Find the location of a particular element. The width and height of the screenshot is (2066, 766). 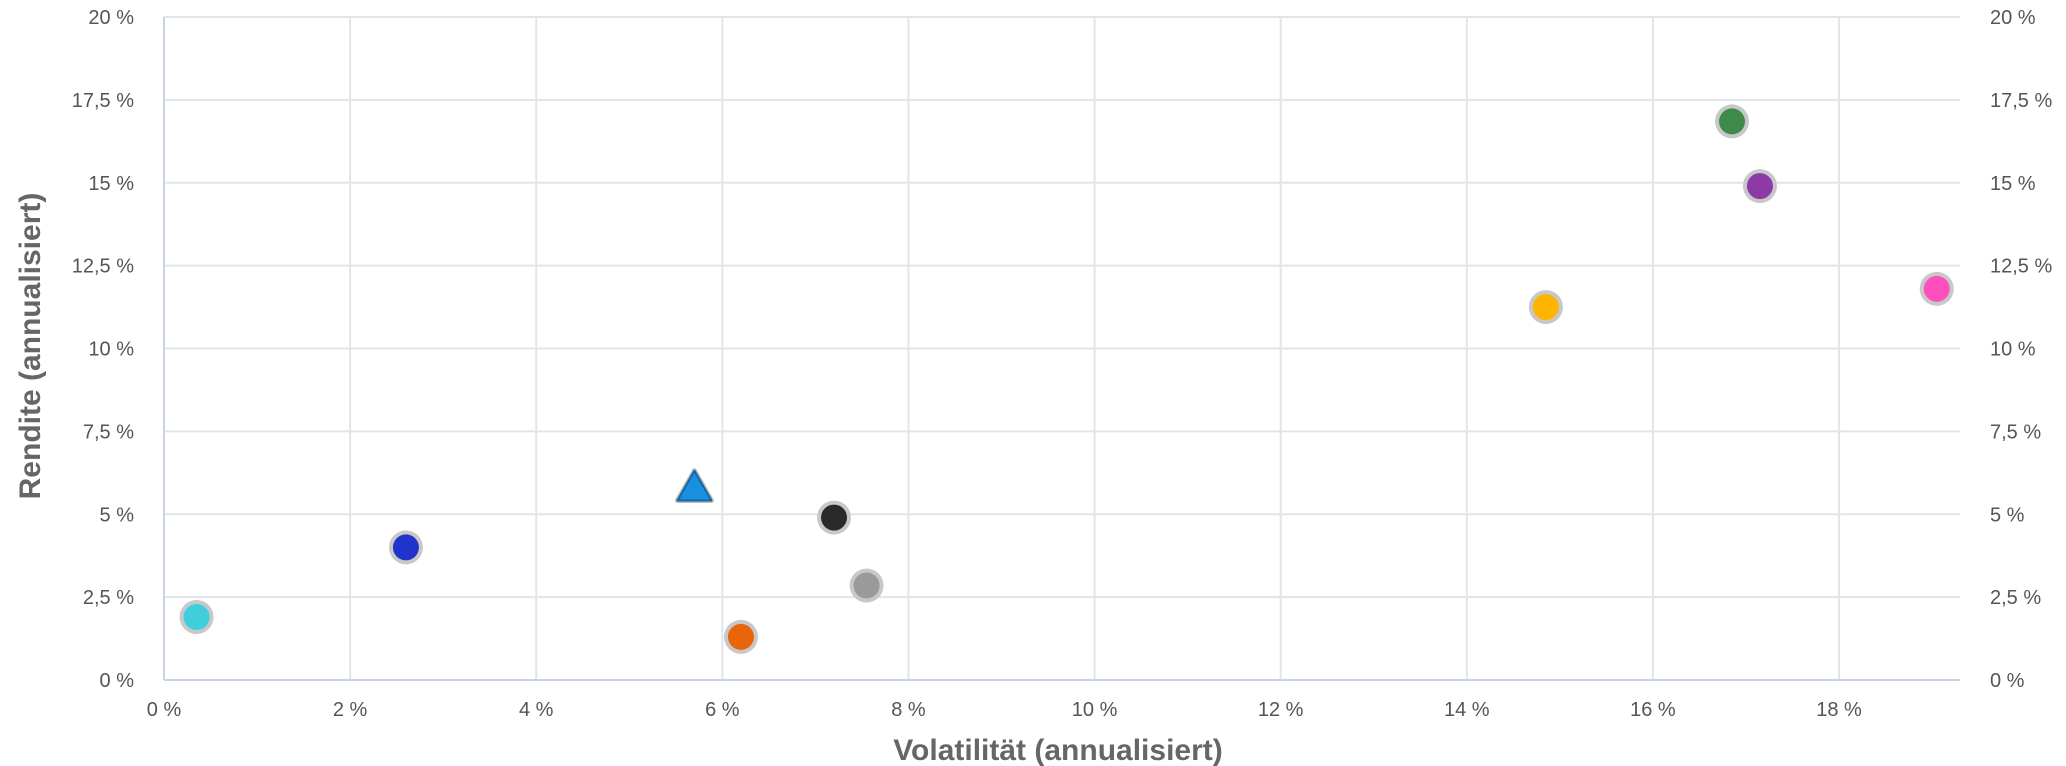

y-tick-label-left: 17,5 % is located at coordinates (103, 101).